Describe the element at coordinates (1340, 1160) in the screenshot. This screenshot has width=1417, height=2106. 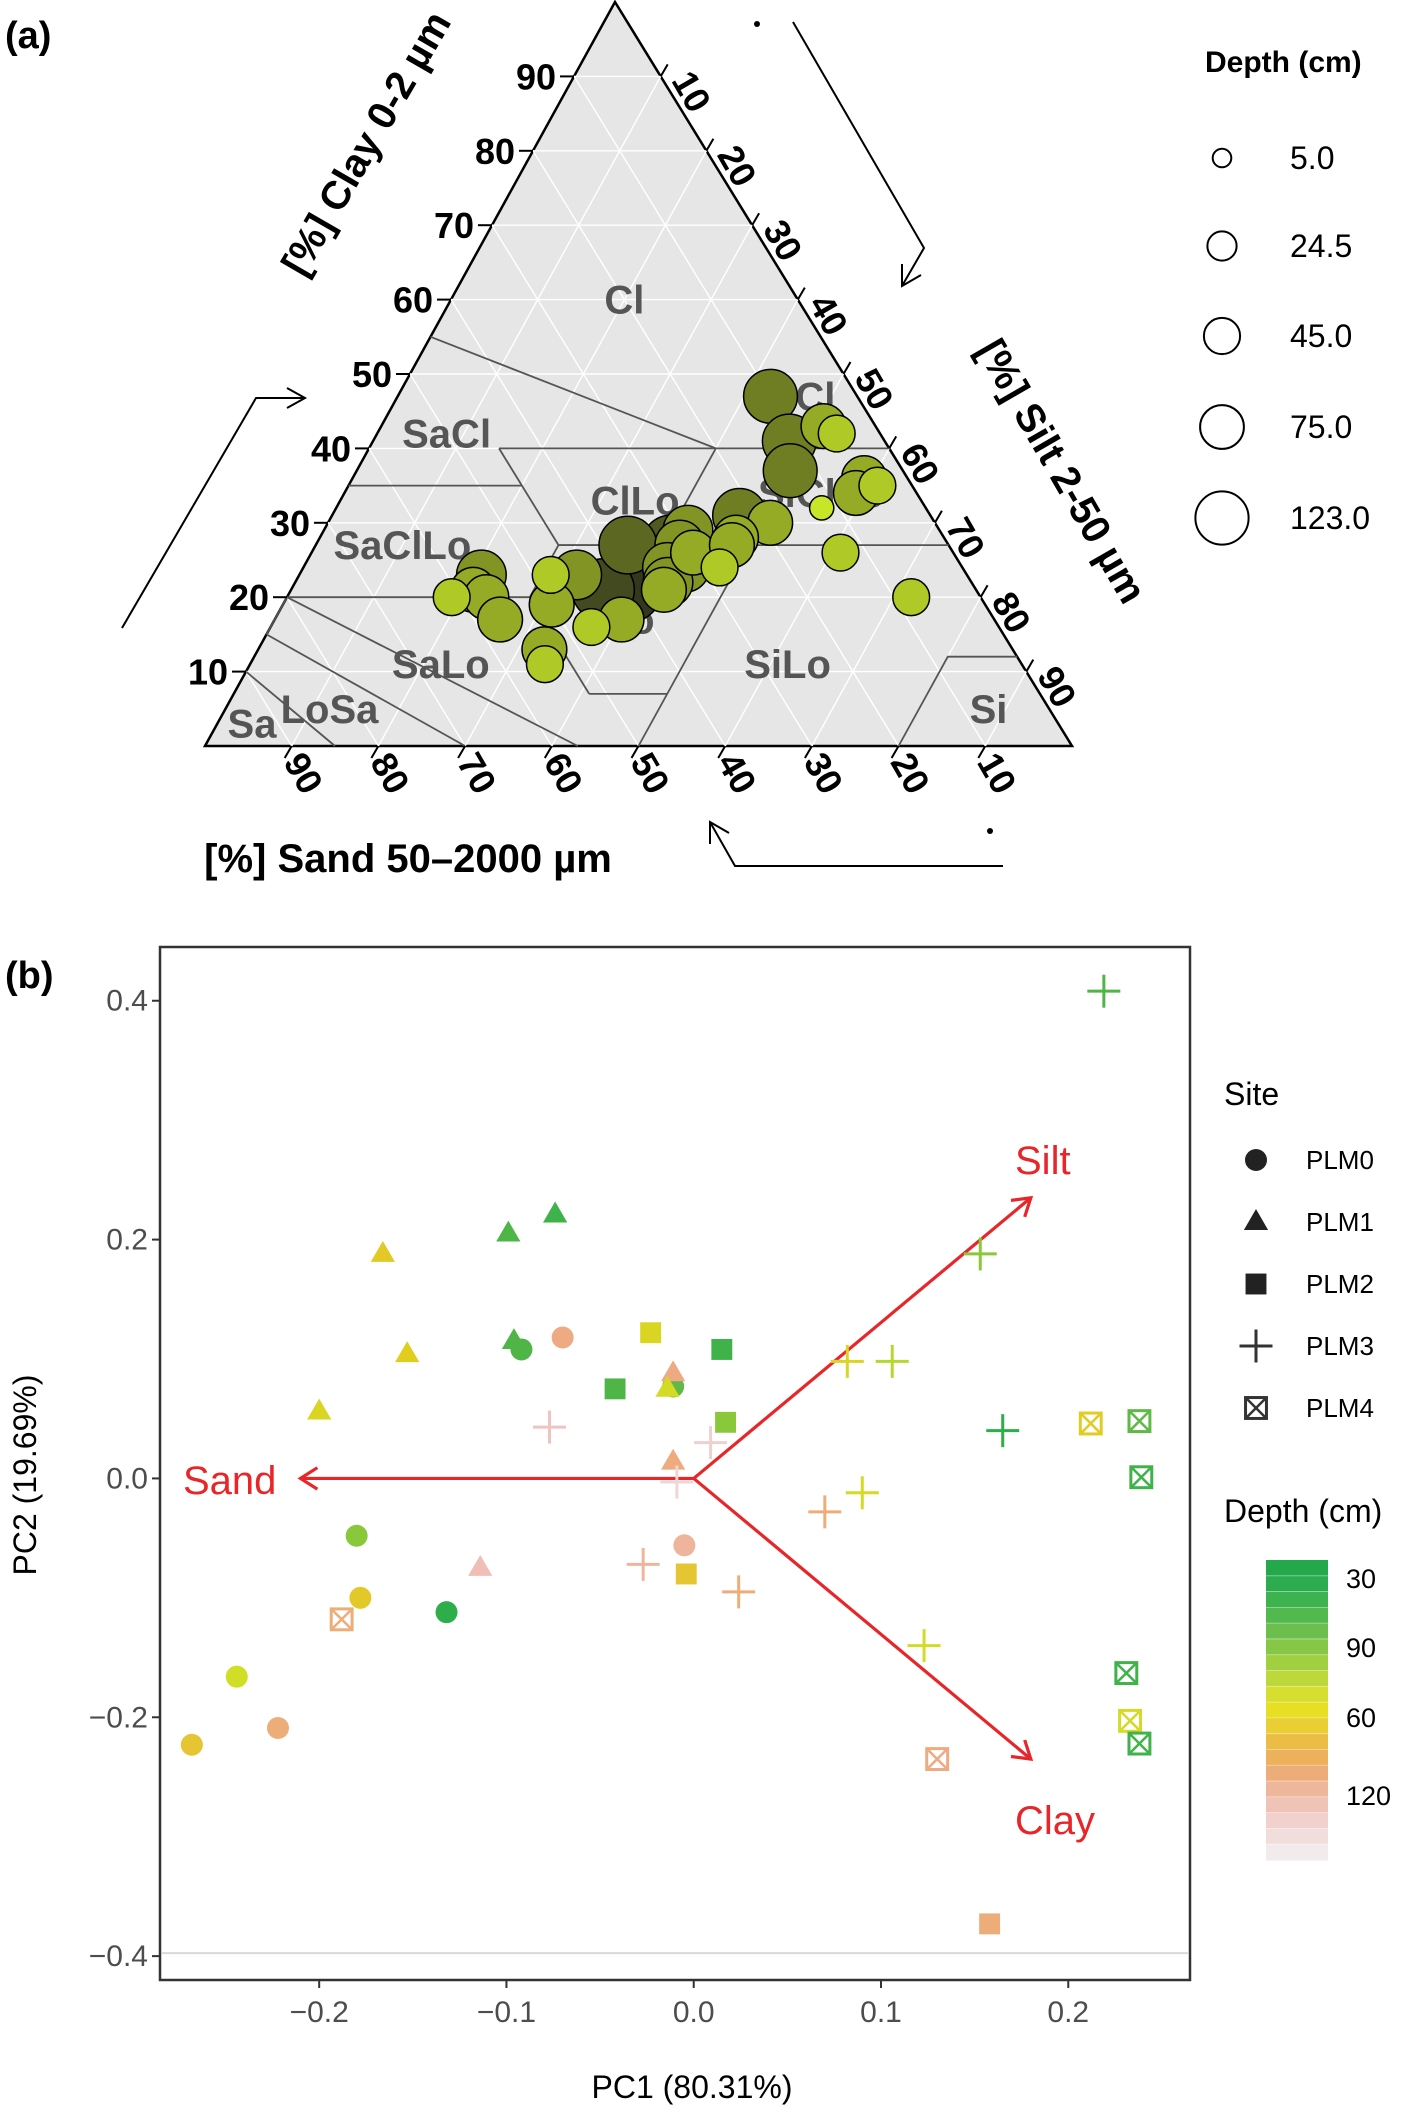
I see `site-legend-label-plm0: PLM0` at that location.